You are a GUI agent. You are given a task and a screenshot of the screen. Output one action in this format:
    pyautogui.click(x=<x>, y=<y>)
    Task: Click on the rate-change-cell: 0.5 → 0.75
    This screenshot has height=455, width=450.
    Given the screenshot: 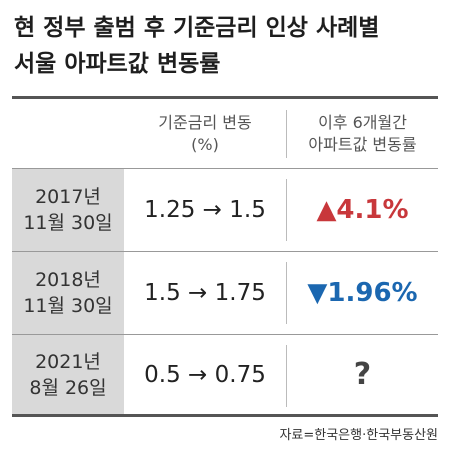 What is the action you would take?
    pyautogui.click(x=205, y=374)
    